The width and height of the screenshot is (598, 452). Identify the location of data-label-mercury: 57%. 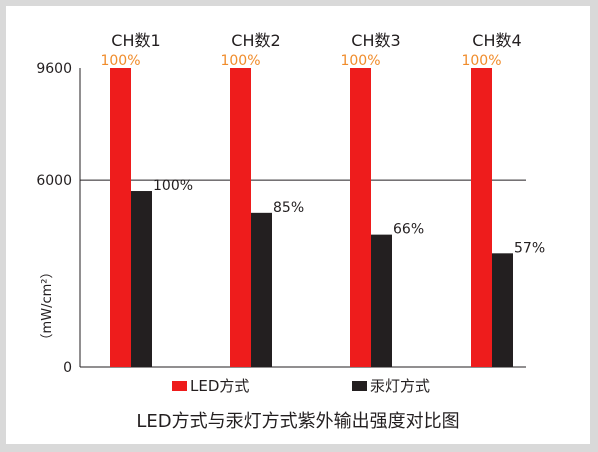
(529, 248).